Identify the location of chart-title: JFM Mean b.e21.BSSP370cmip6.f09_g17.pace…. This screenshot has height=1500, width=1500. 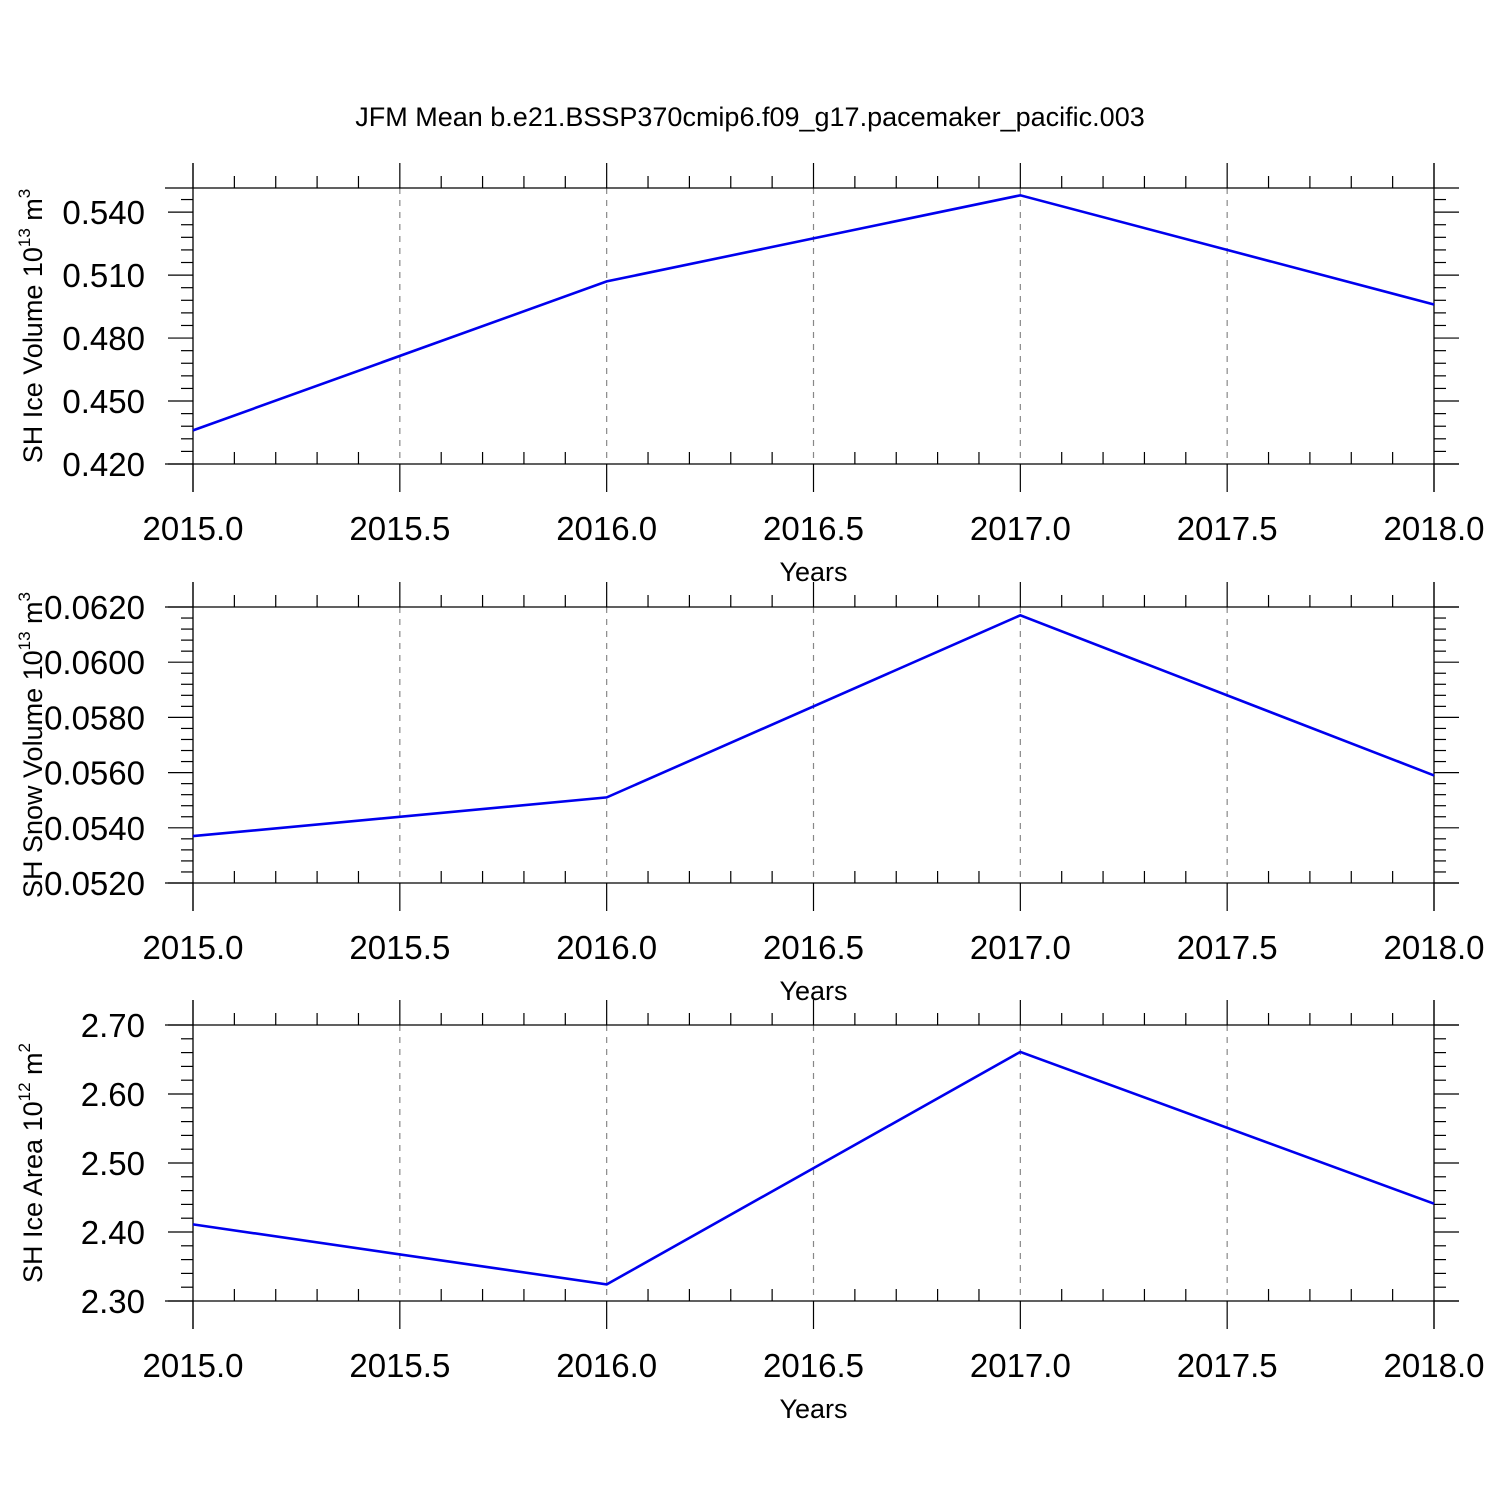
(749, 117).